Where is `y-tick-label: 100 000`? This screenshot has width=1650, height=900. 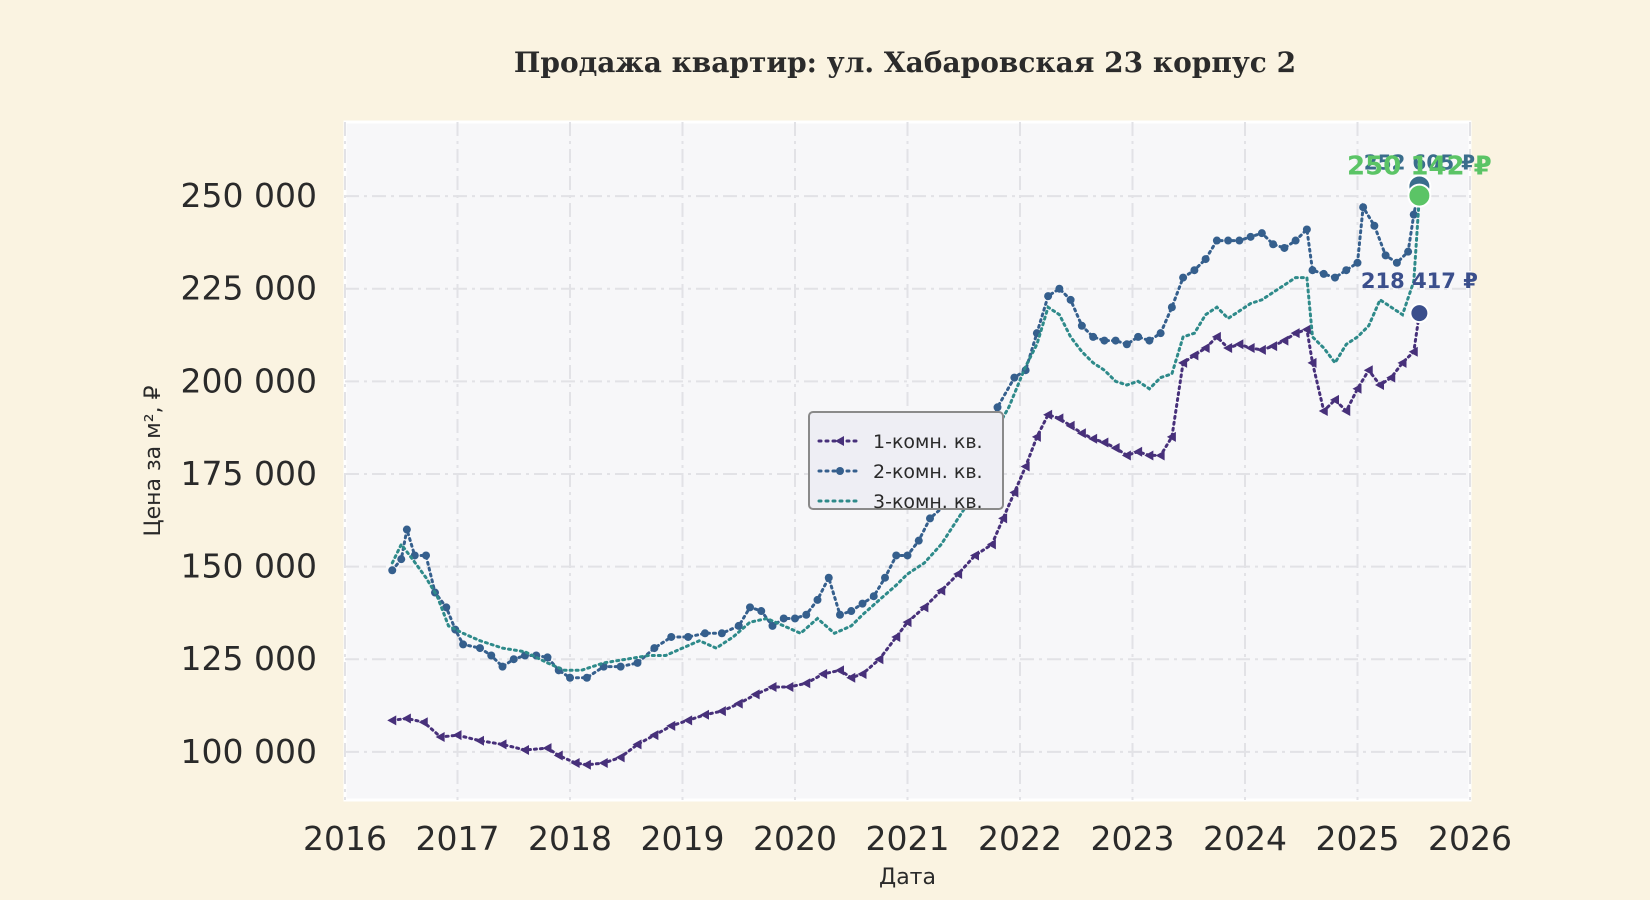 y-tick-label: 100 000 is located at coordinates (249, 751).